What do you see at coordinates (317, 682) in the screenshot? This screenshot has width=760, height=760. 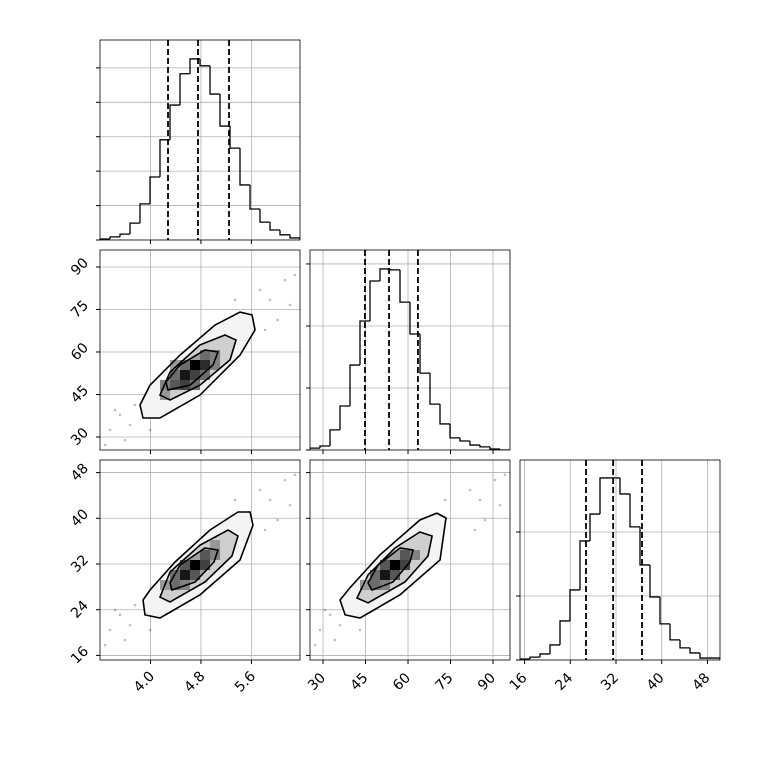 I see `x-tick-label: 30` at bounding box center [317, 682].